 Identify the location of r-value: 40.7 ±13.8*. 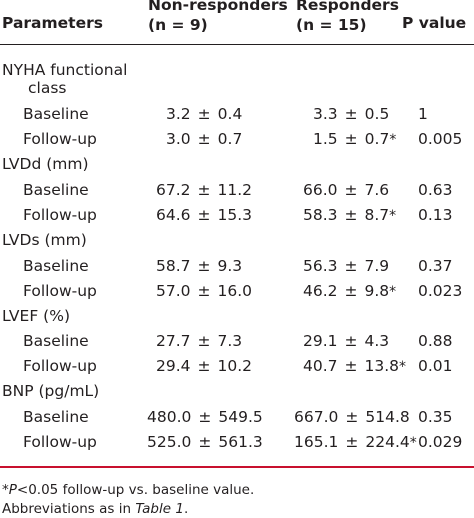
(355, 366).